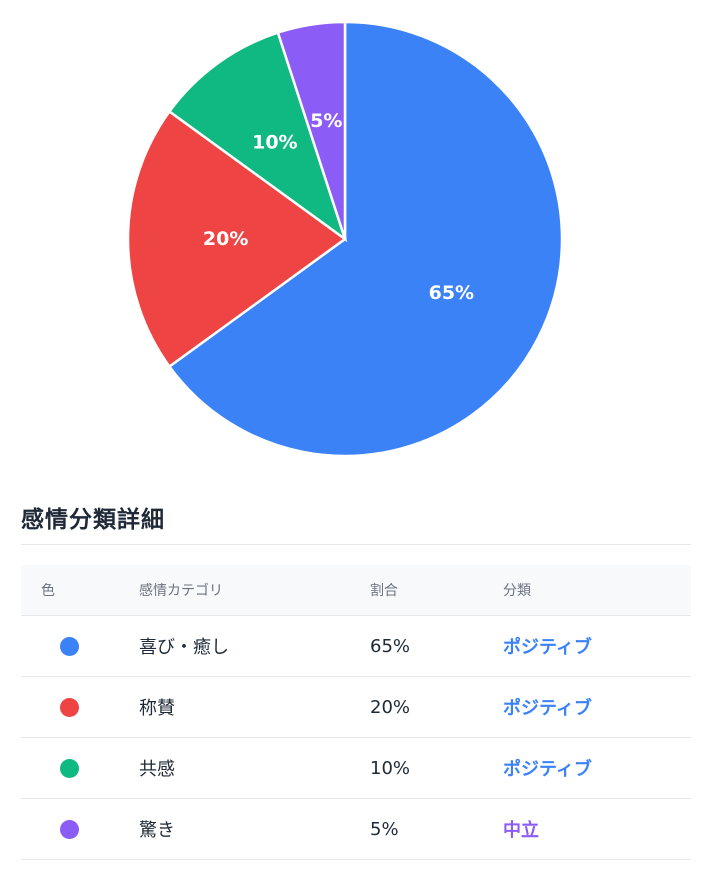  I want to click on rate-cell: 5%, so click(436, 829).